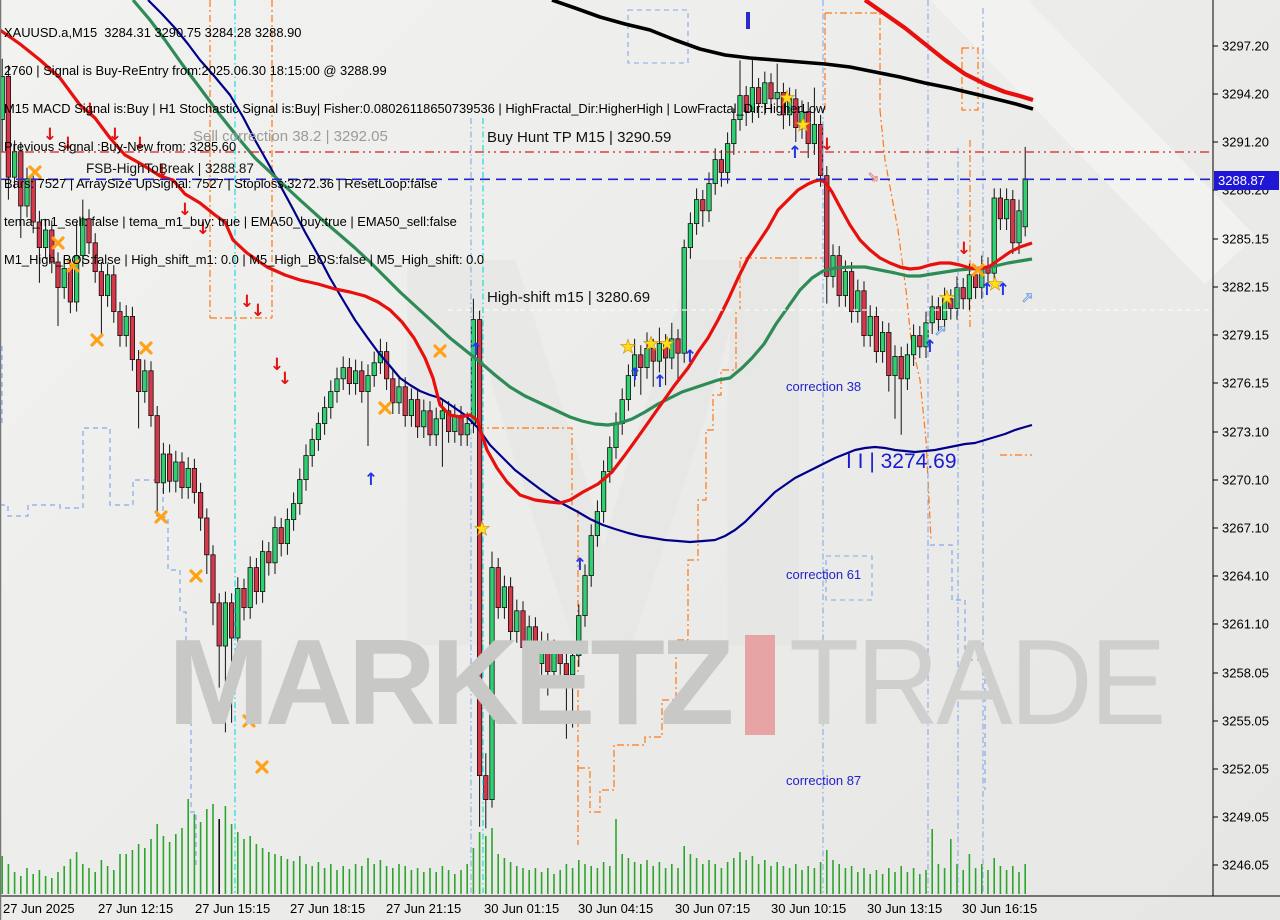 The height and width of the screenshot is (920, 1280). What do you see at coordinates (1245, 624) in the screenshot?
I see `price-axis-label: 3261.10` at bounding box center [1245, 624].